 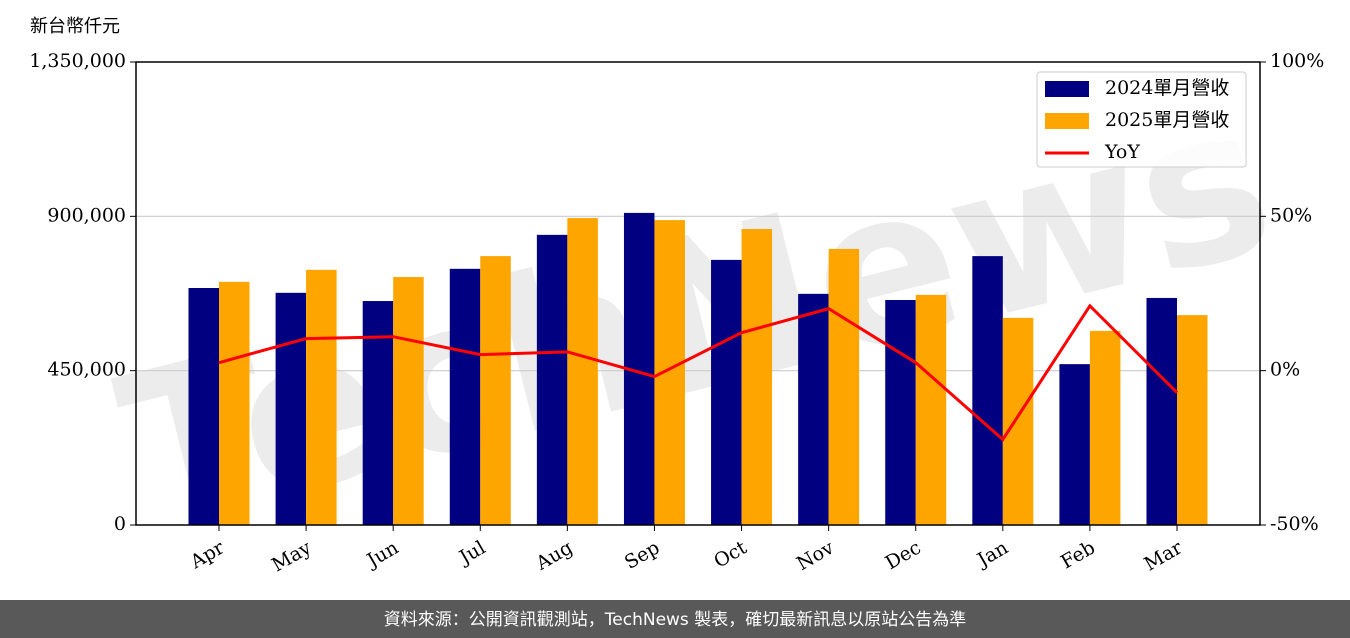 I want to click on x-tick-label: Feb, so click(x=1078, y=555).